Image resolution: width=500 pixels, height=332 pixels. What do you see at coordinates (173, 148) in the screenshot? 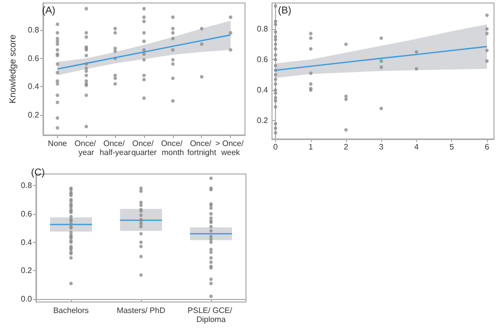
I see `x-tick-label: Once/ month` at bounding box center [173, 148].